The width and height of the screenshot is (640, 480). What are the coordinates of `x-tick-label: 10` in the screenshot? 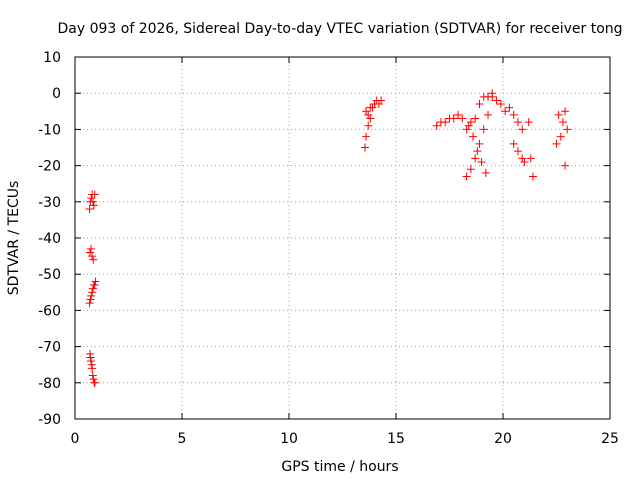 It's located at (289, 439).